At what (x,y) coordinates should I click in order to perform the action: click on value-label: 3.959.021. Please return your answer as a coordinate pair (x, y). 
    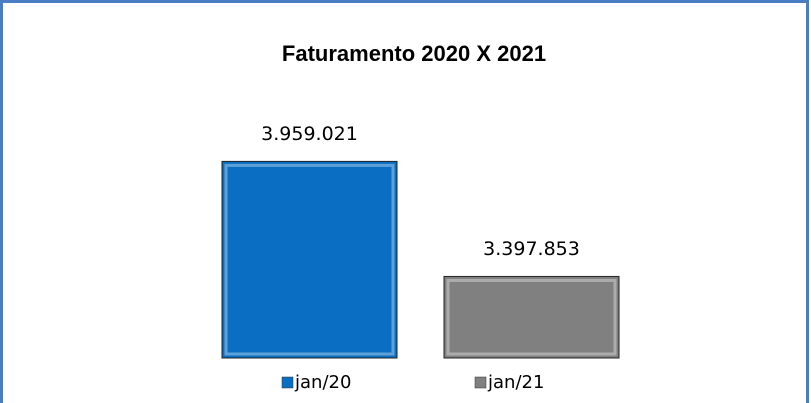
    Looking at the image, I should click on (309, 134).